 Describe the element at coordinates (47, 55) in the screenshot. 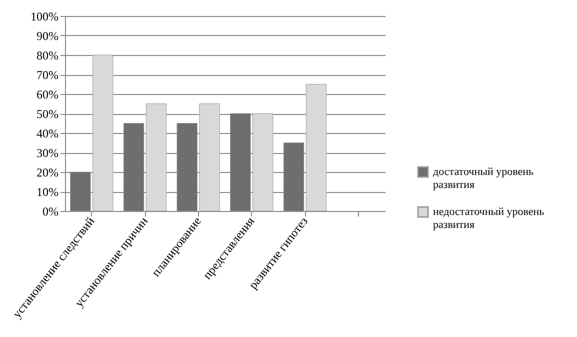

I see `y-tick-label: 80%` at that location.